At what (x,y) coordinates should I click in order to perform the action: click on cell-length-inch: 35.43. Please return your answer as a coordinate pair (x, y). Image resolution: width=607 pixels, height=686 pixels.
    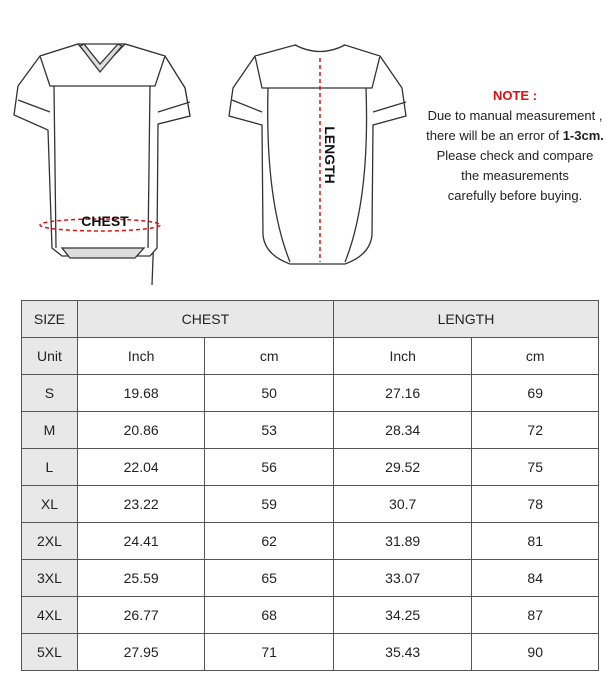
    Looking at the image, I should click on (402, 652).